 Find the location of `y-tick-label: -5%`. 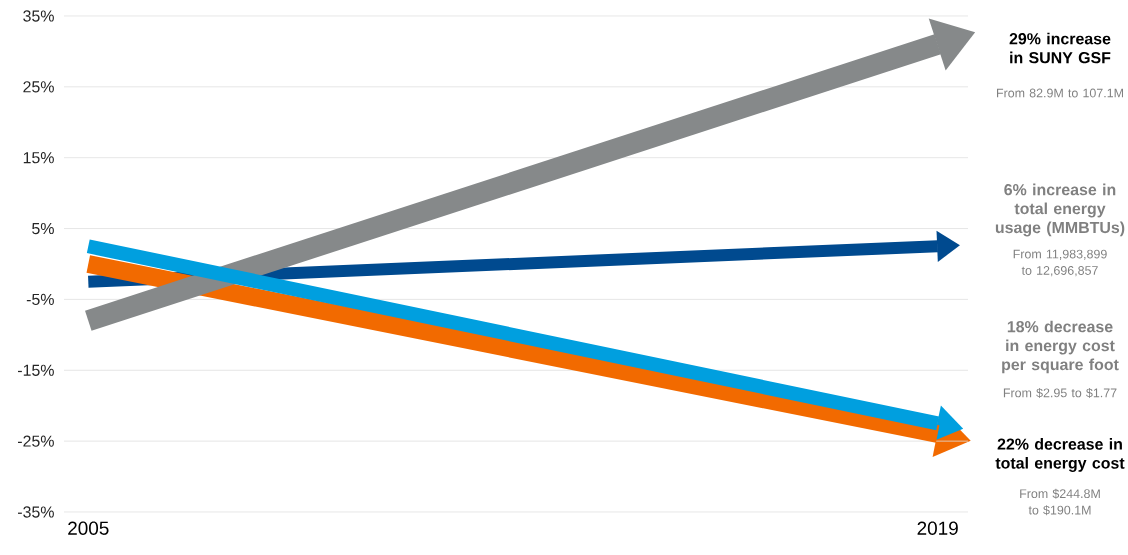

y-tick-label: -5% is located at coordinates (40, 299).